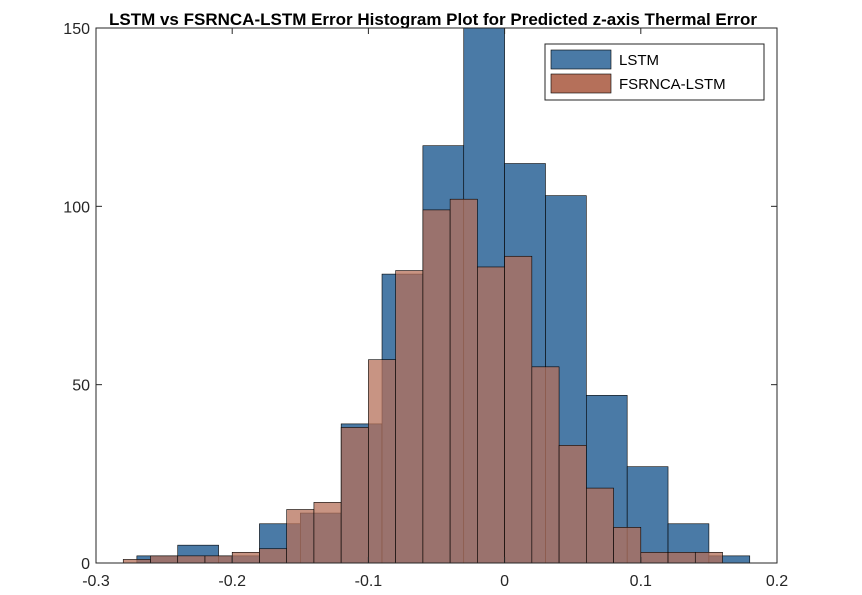  Describe the element at coordinates (96, 581) in the screenshot. I see `x-tick-label: -0.3` at that location.